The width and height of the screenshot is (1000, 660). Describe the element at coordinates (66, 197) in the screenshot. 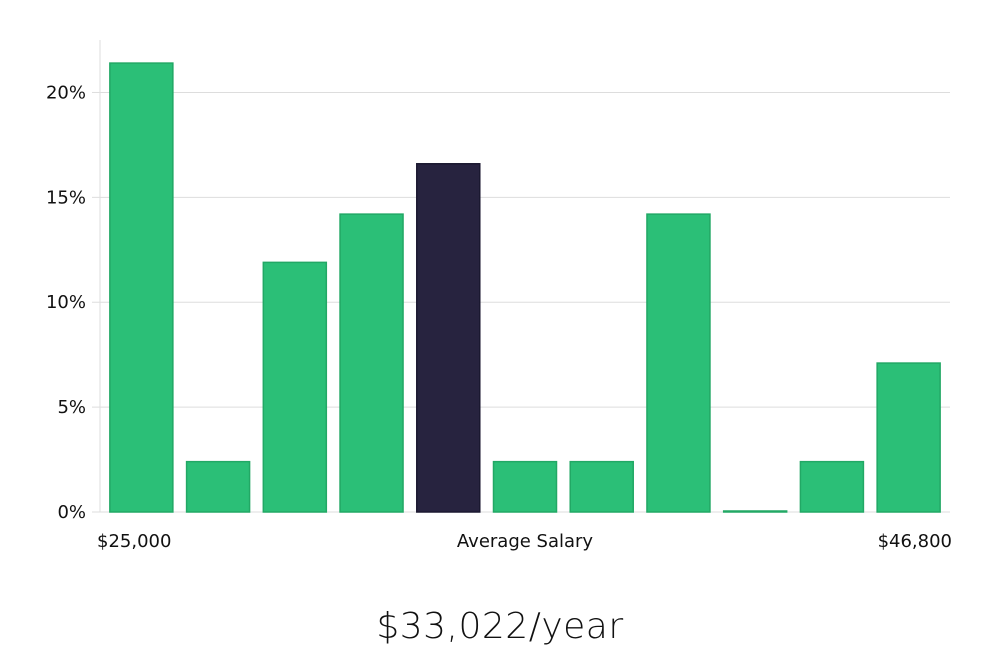

I see `y-tick-label: 15%` at that location.